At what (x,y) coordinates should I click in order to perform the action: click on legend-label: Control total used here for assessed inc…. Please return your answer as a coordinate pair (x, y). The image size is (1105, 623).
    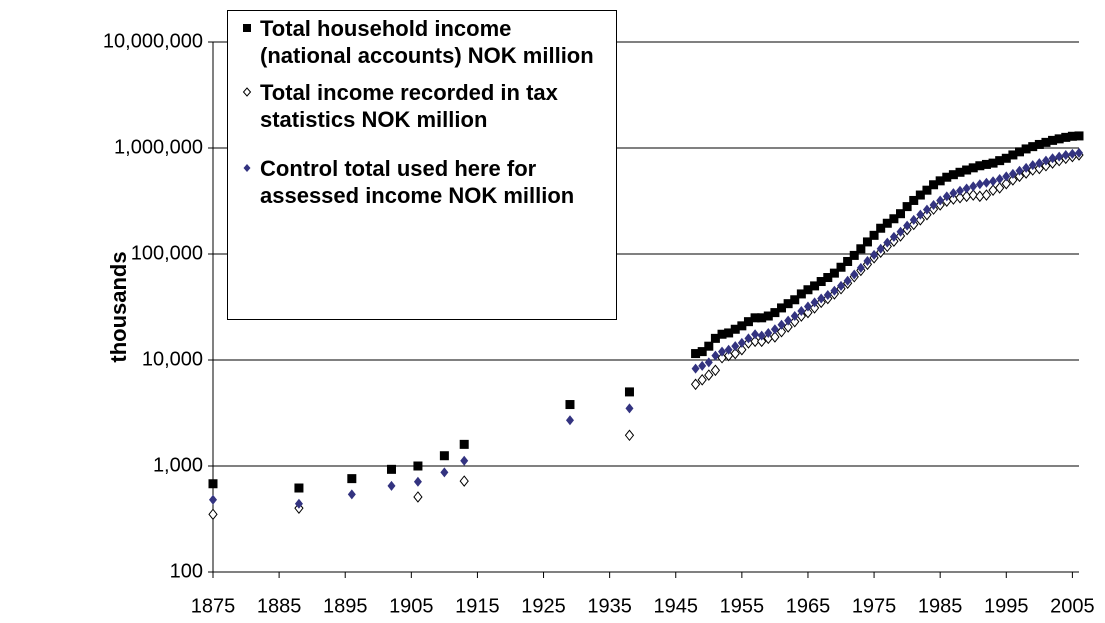
    Looking at the image, I should click on (417, 182).